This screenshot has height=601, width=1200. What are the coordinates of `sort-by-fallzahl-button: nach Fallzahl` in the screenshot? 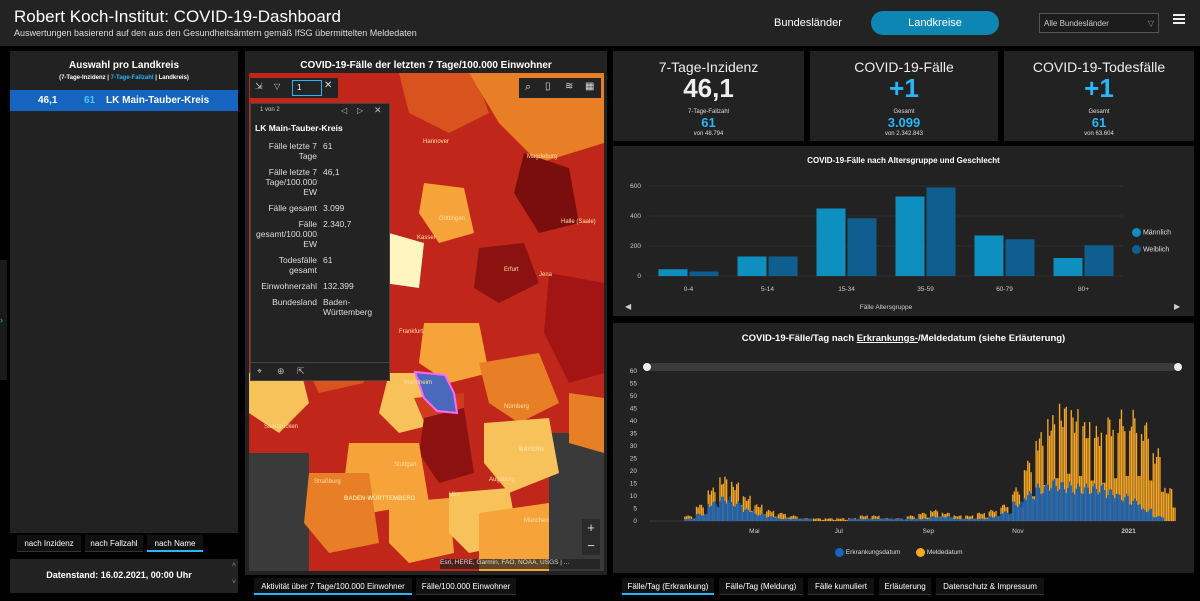 It's located at (114, 543).